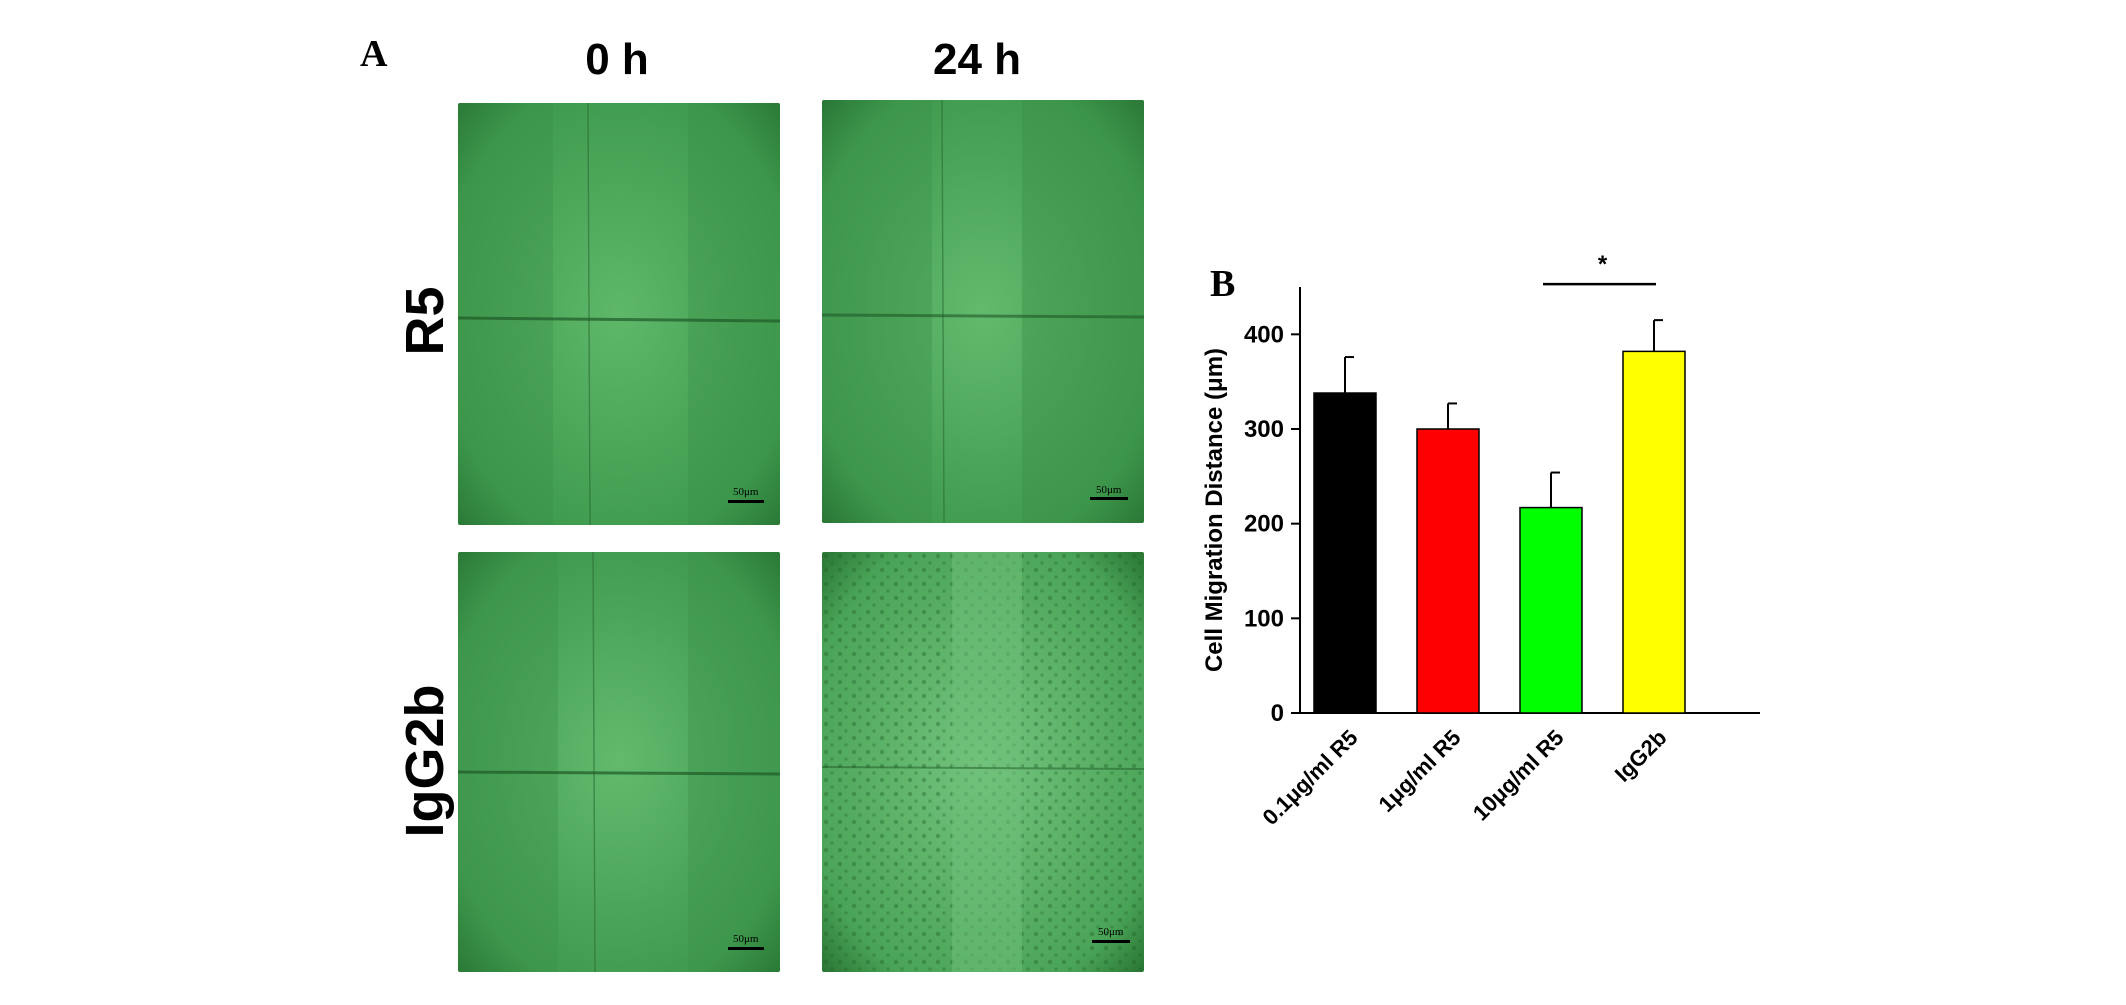 The height and width of the screenshot is (1005, 2126). I want to click on y-tick-label: 300, so click(1264, 429).